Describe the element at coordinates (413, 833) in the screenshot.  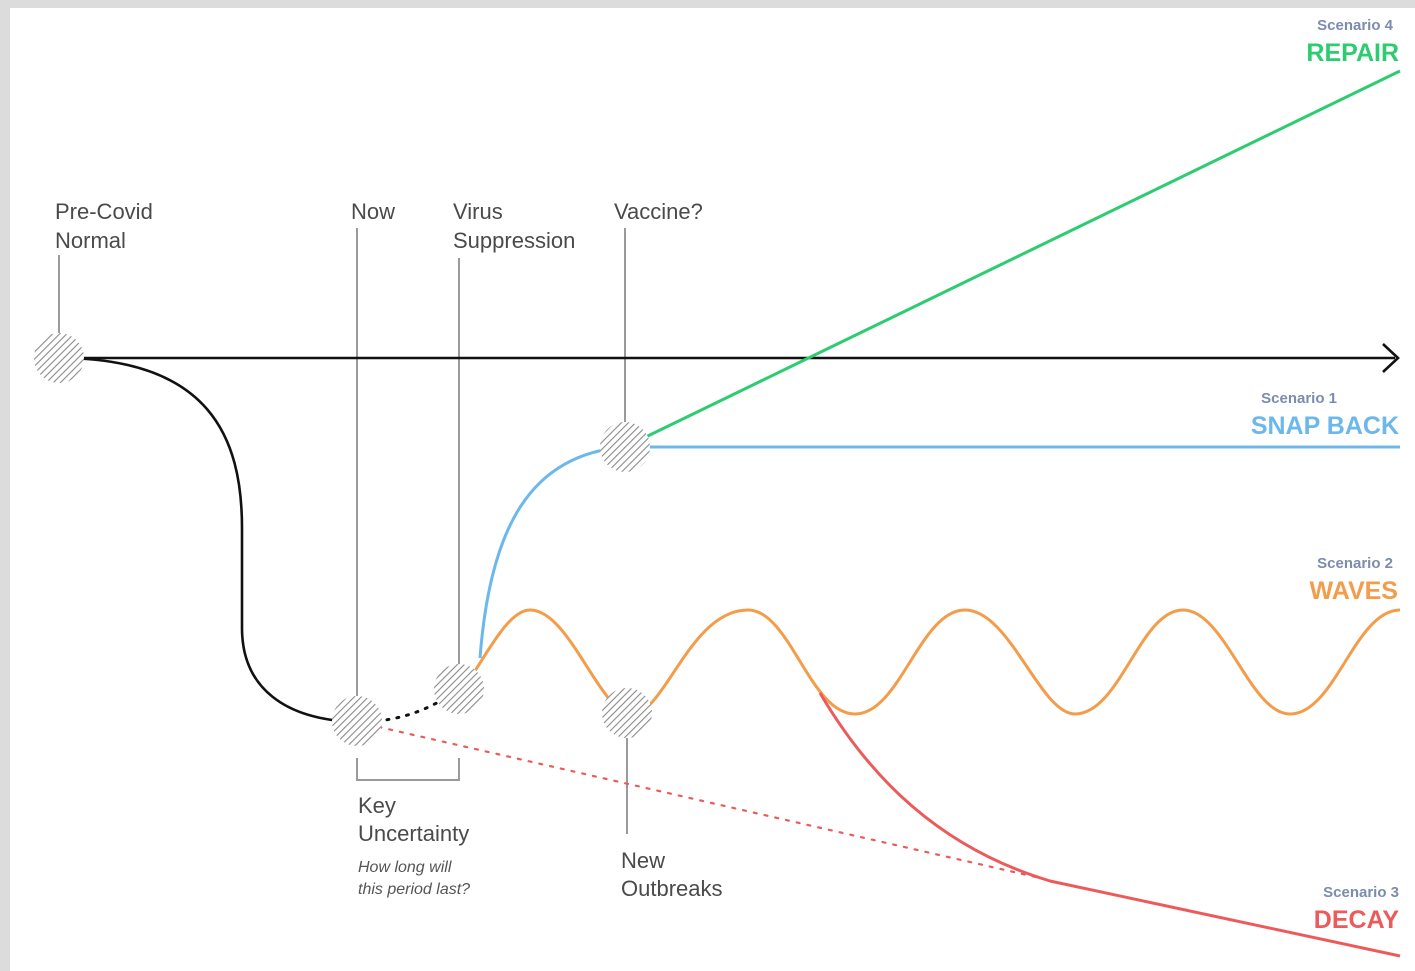
I see `label-key-uncertainty-2: Uncertainty` at that location.